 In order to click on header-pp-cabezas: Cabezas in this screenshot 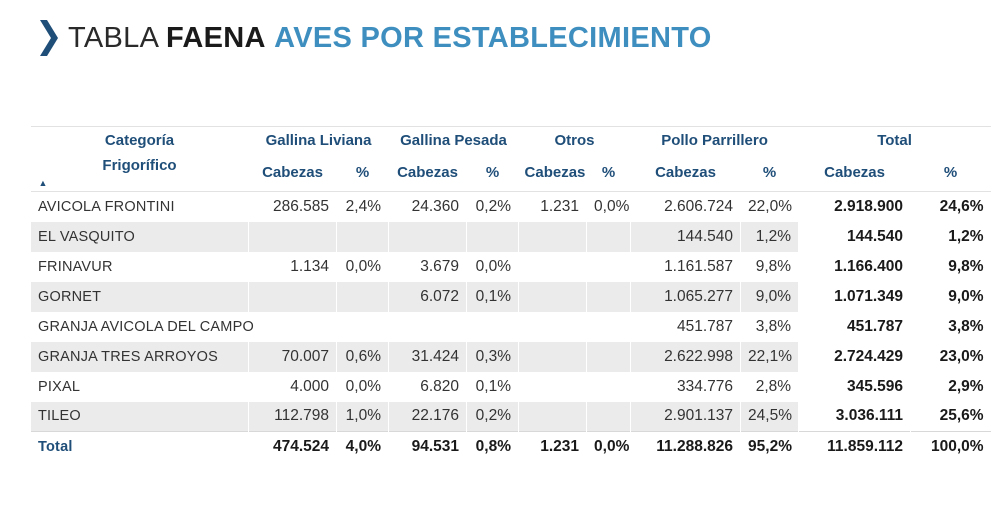, I will do `click(685, 172)`.